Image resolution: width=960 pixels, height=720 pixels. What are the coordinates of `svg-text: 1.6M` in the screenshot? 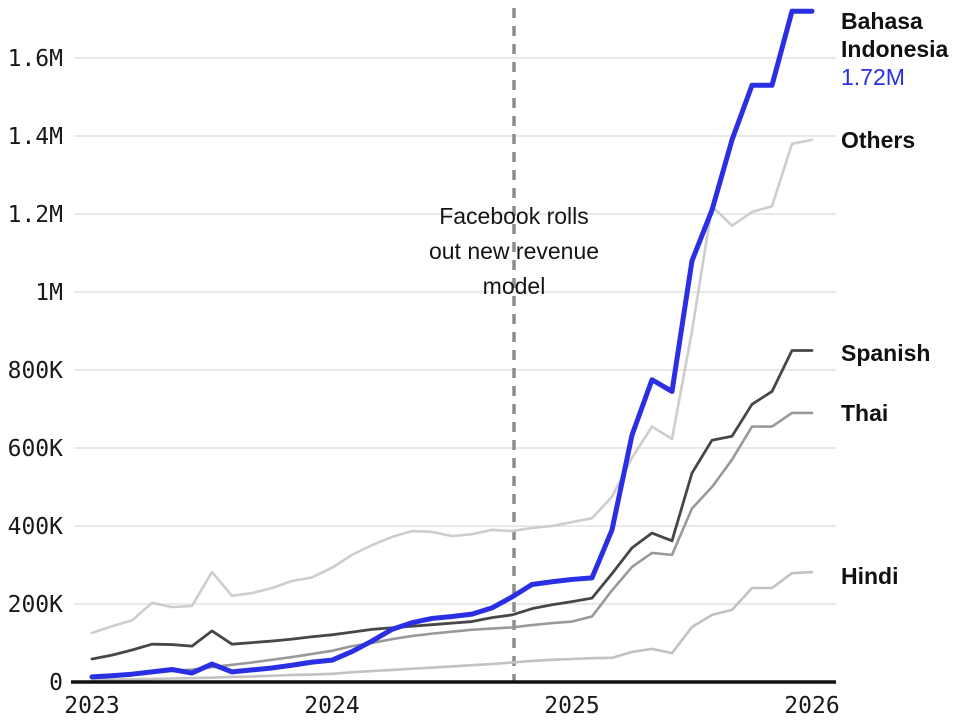 It's located at (35, 59).